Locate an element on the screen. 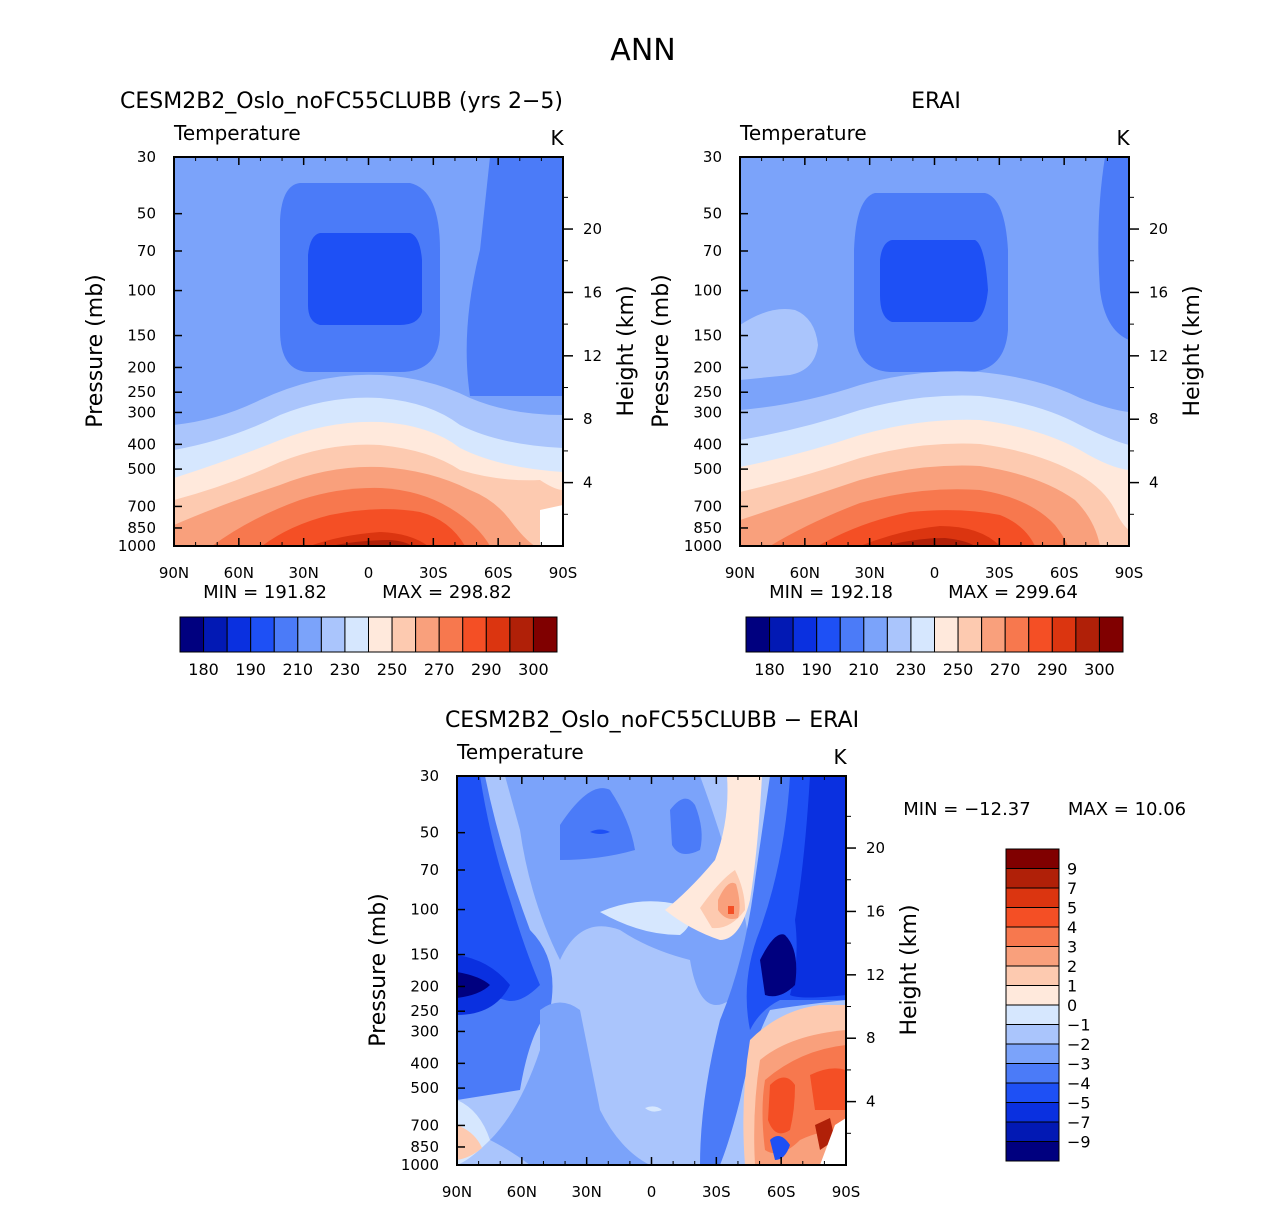 Image resolution: width=1285 pixels, height=1207 pixels. colorbar-label: 2 is located at coordinates (1072, 966).